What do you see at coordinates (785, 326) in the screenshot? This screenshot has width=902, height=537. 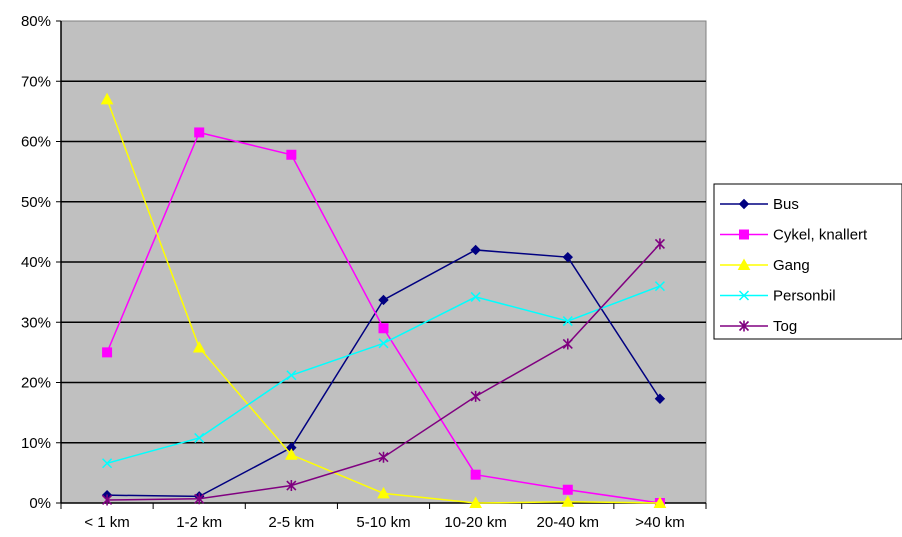 I see `legend-label: Tog` at bounding box center [785, 326].